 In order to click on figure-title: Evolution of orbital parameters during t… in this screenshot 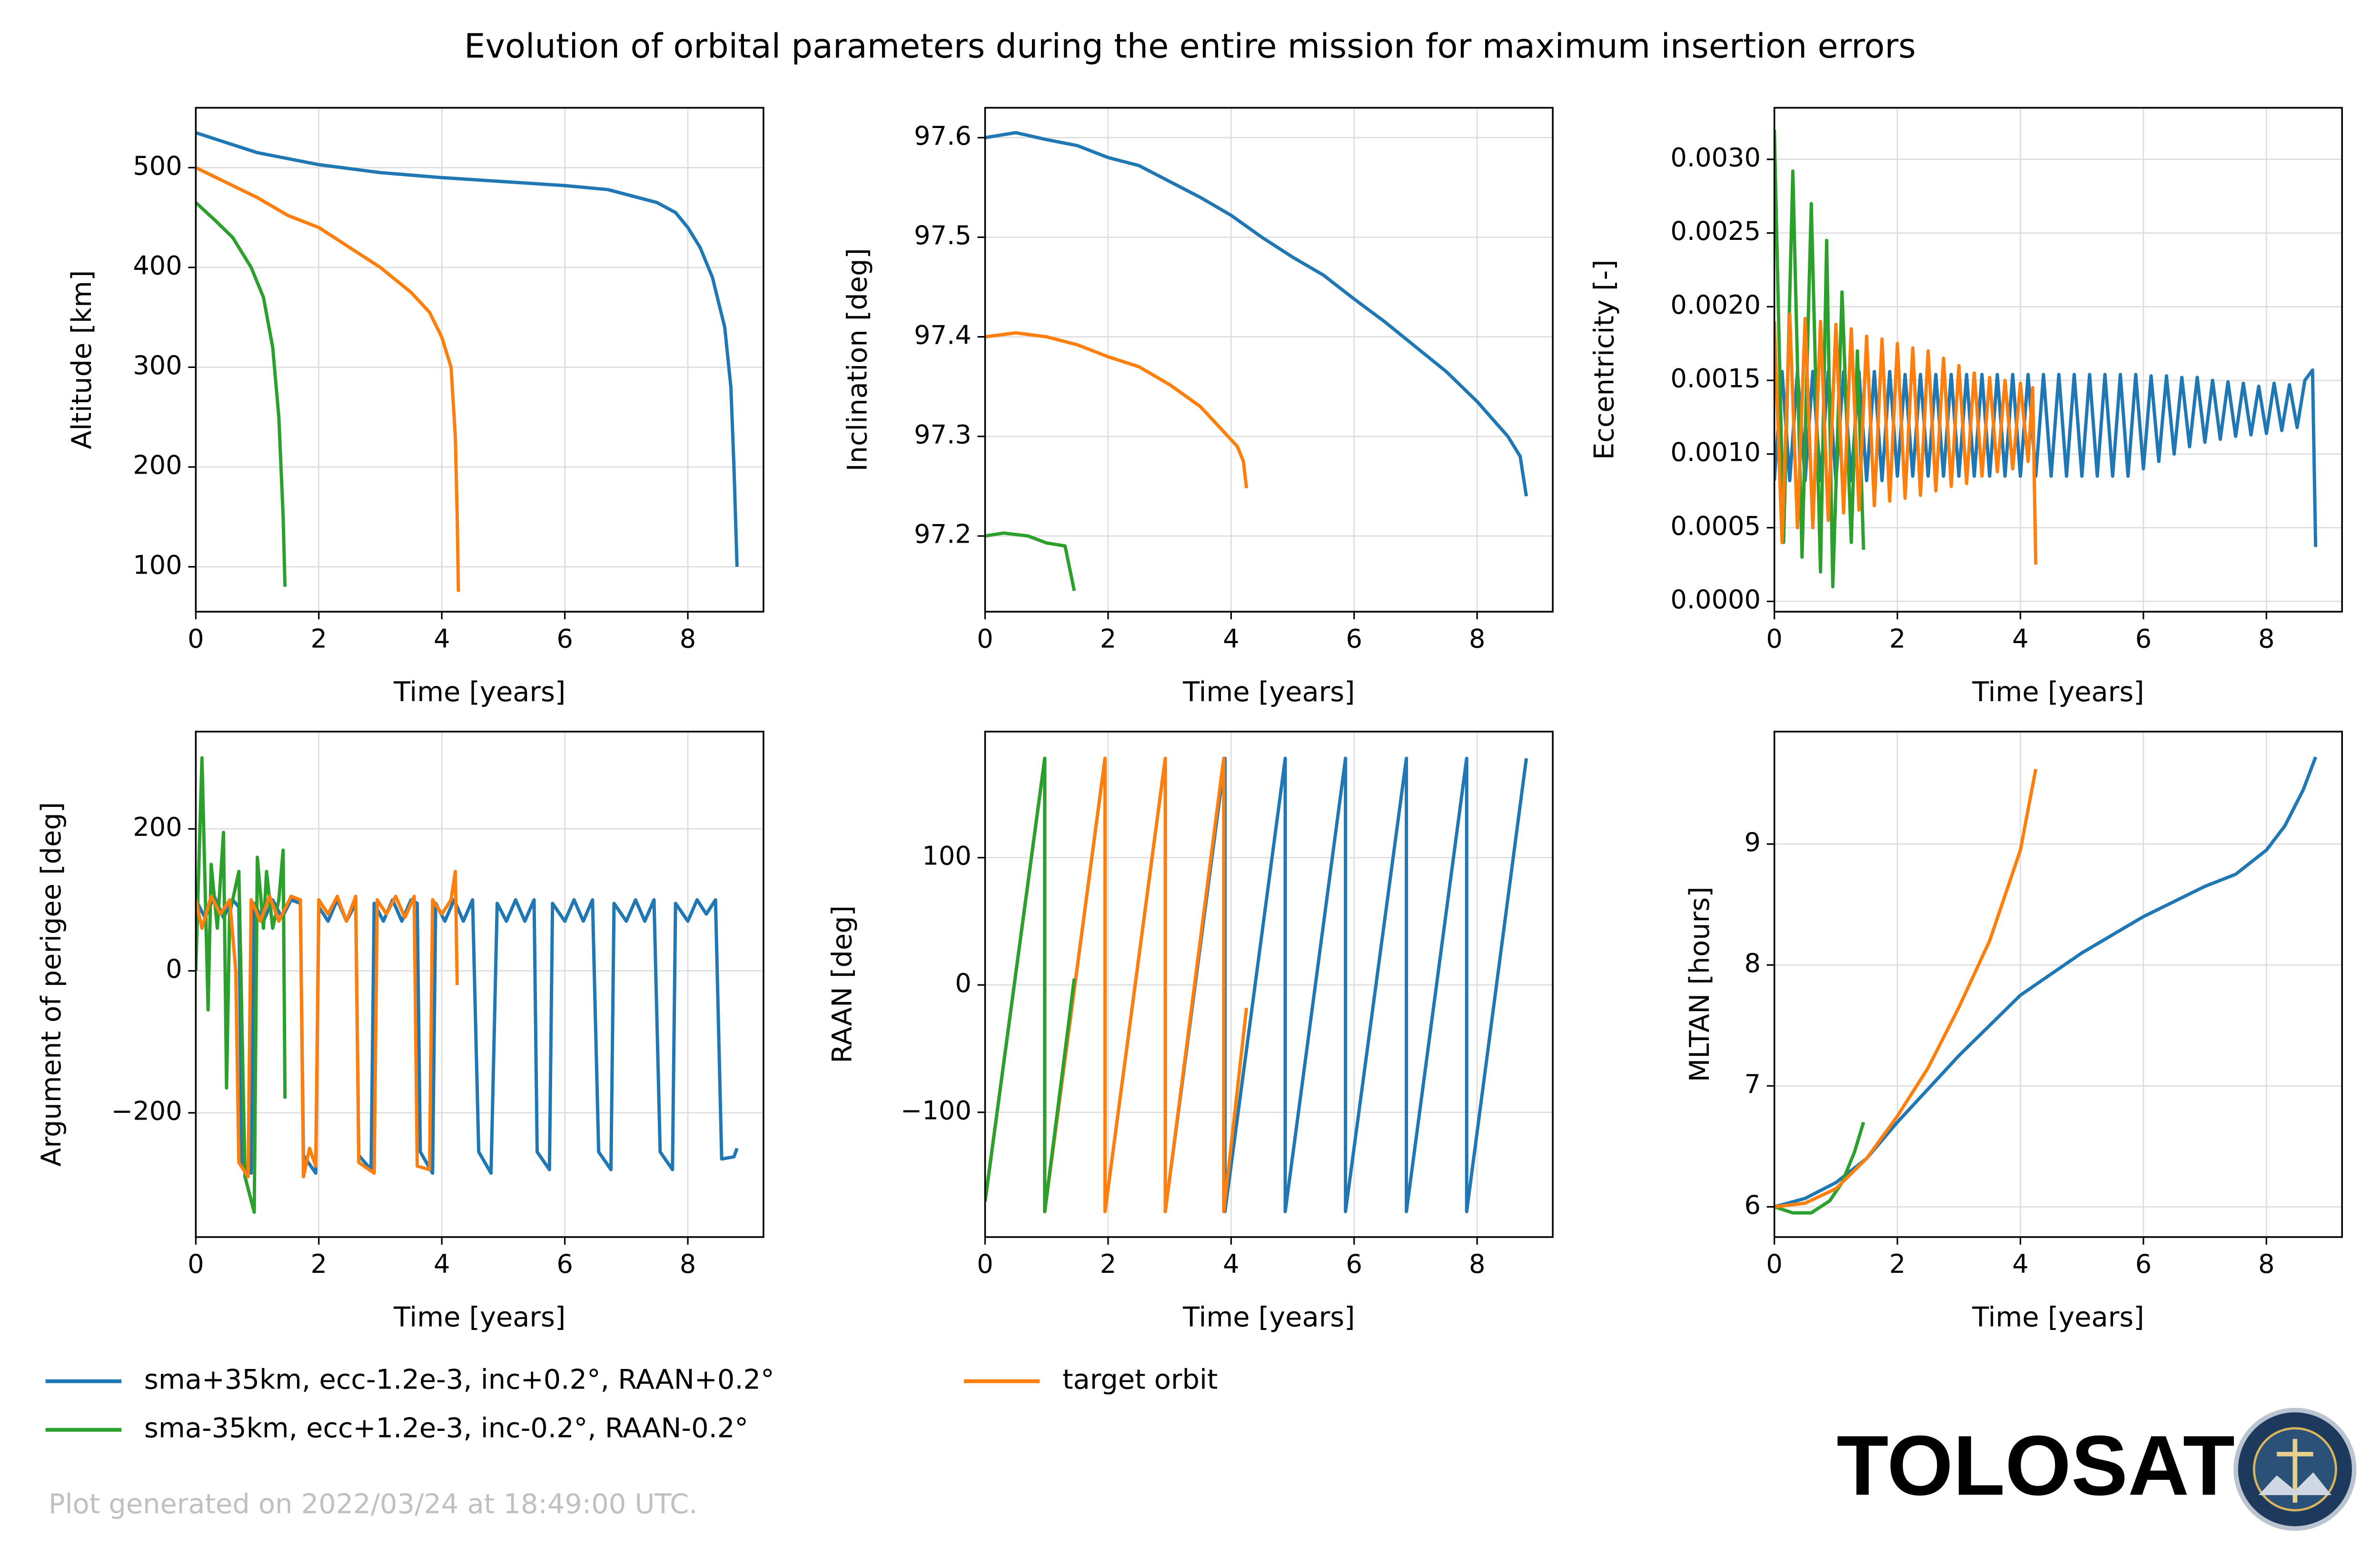, I will do `click(1190, 46)`.